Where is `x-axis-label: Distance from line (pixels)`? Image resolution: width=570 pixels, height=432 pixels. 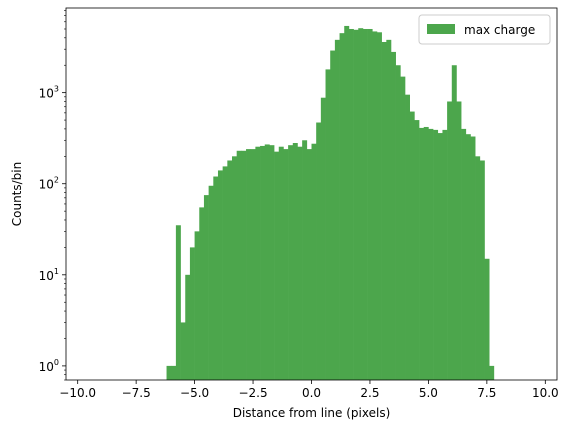
x-axis-label: Distance from line (pixels) is located at coordinates (312, 413).